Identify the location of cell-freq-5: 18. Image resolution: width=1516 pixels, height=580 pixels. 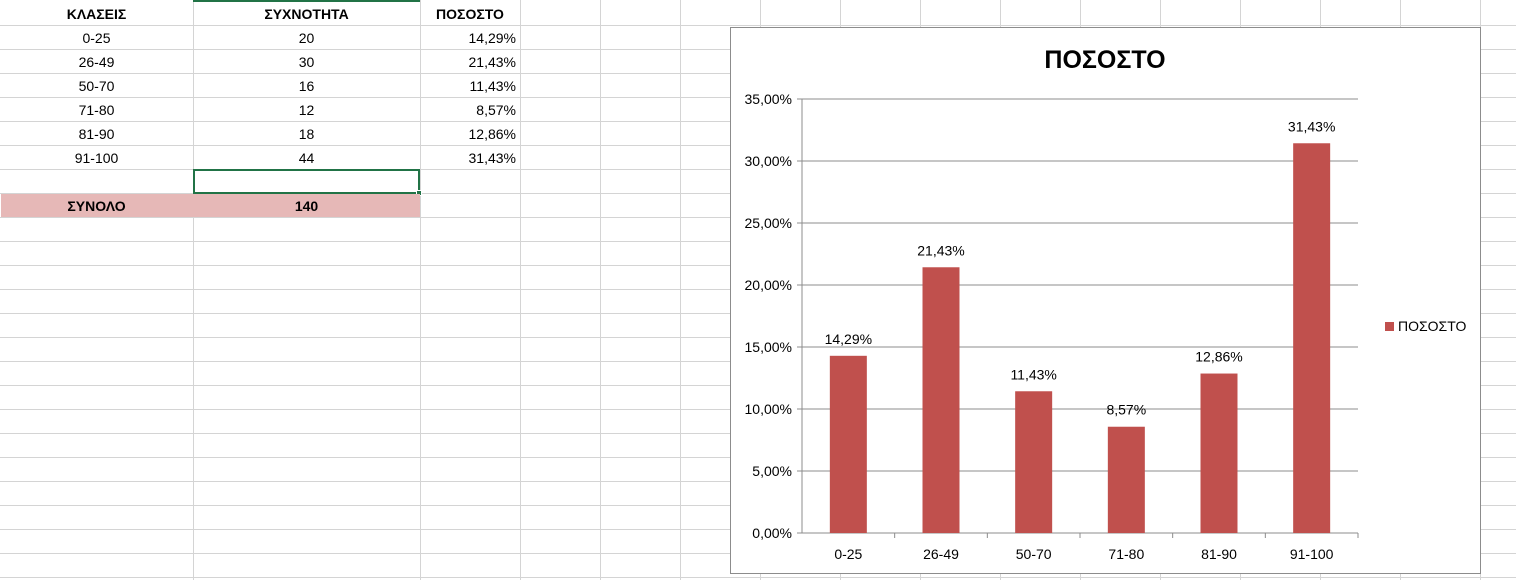
(306, 134).